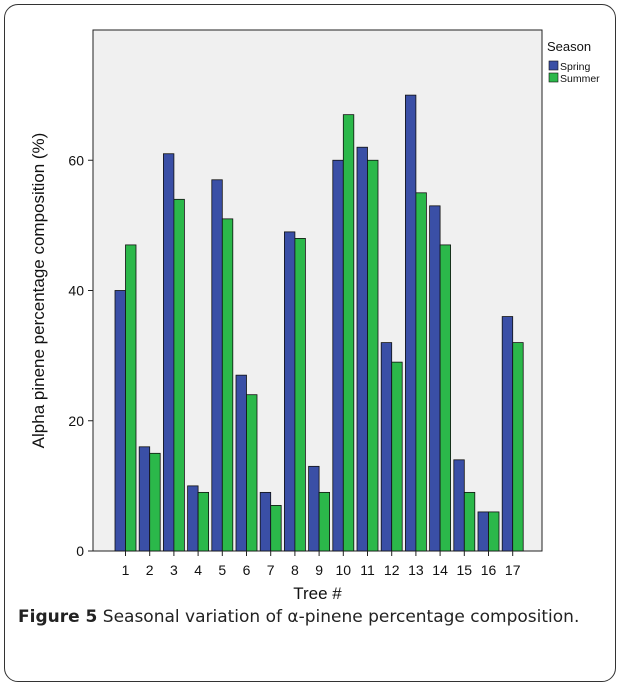 The image size is (622, 688). What do you see at coordinates (569, 46) in the screenshot?
I see `legend-title: Season` at bounding box center [569, 46].